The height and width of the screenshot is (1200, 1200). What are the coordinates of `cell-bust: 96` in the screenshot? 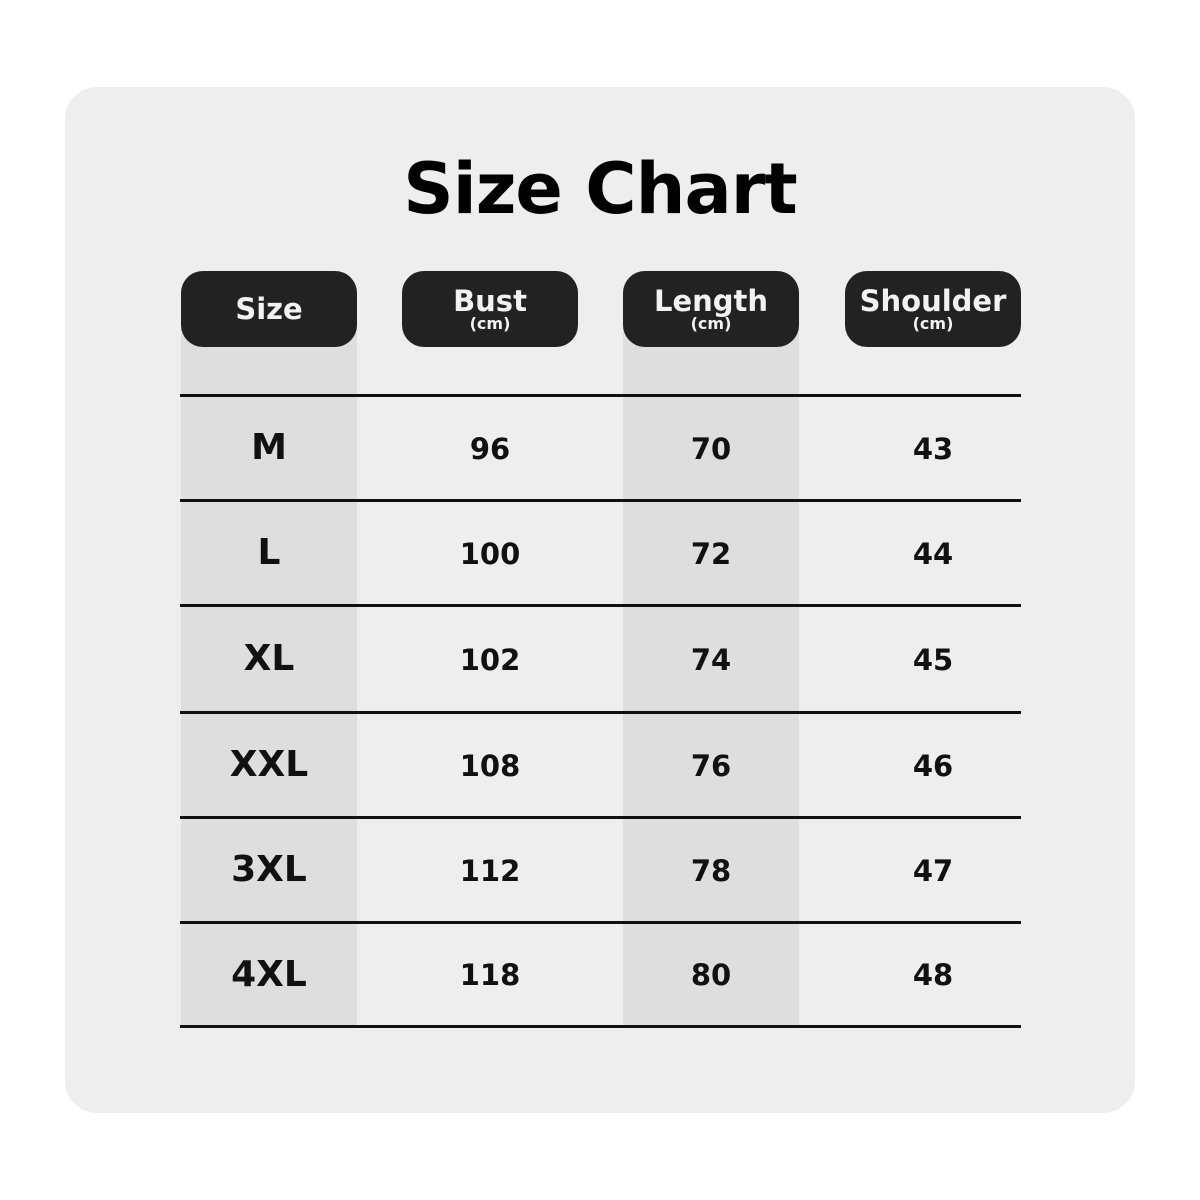 It's located at (490, 448).